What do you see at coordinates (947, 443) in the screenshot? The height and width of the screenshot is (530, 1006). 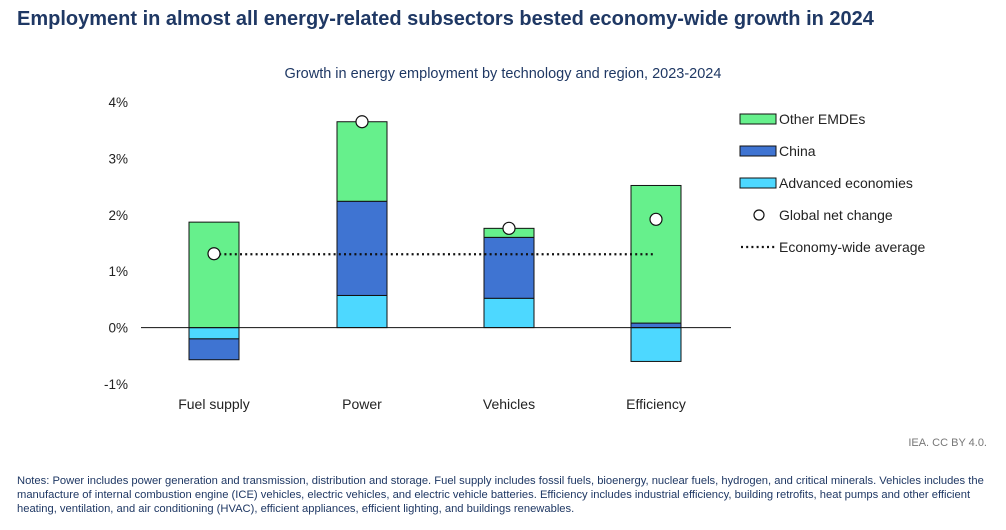 I see `source-credit: IEA. CC BY 4.0.` at bounding box center [947, 443].